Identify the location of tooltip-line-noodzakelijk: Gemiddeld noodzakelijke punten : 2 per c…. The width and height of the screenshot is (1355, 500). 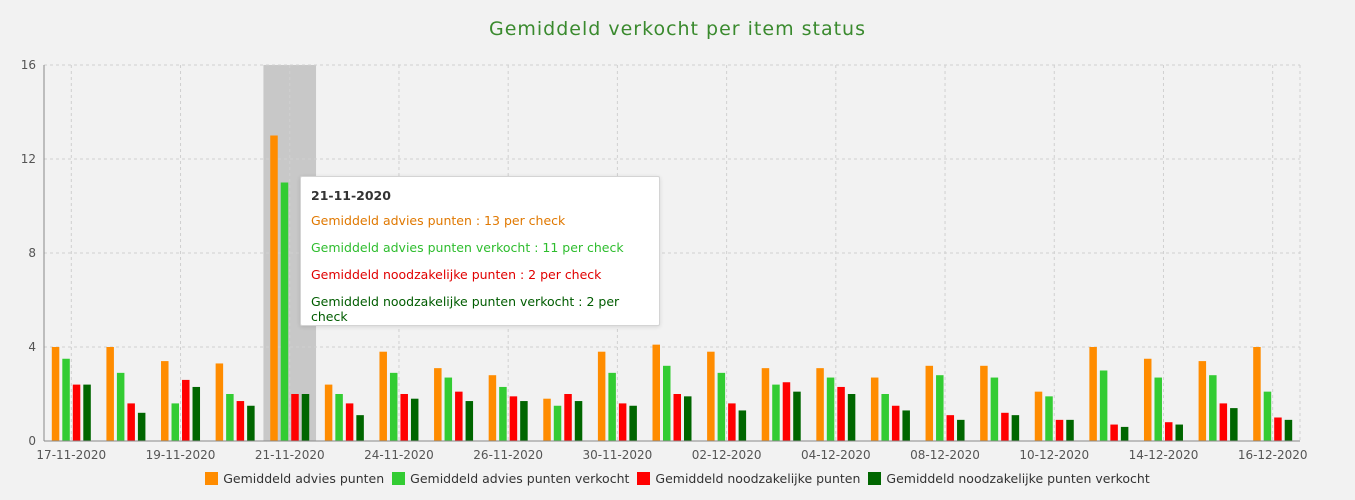
(456, 274).